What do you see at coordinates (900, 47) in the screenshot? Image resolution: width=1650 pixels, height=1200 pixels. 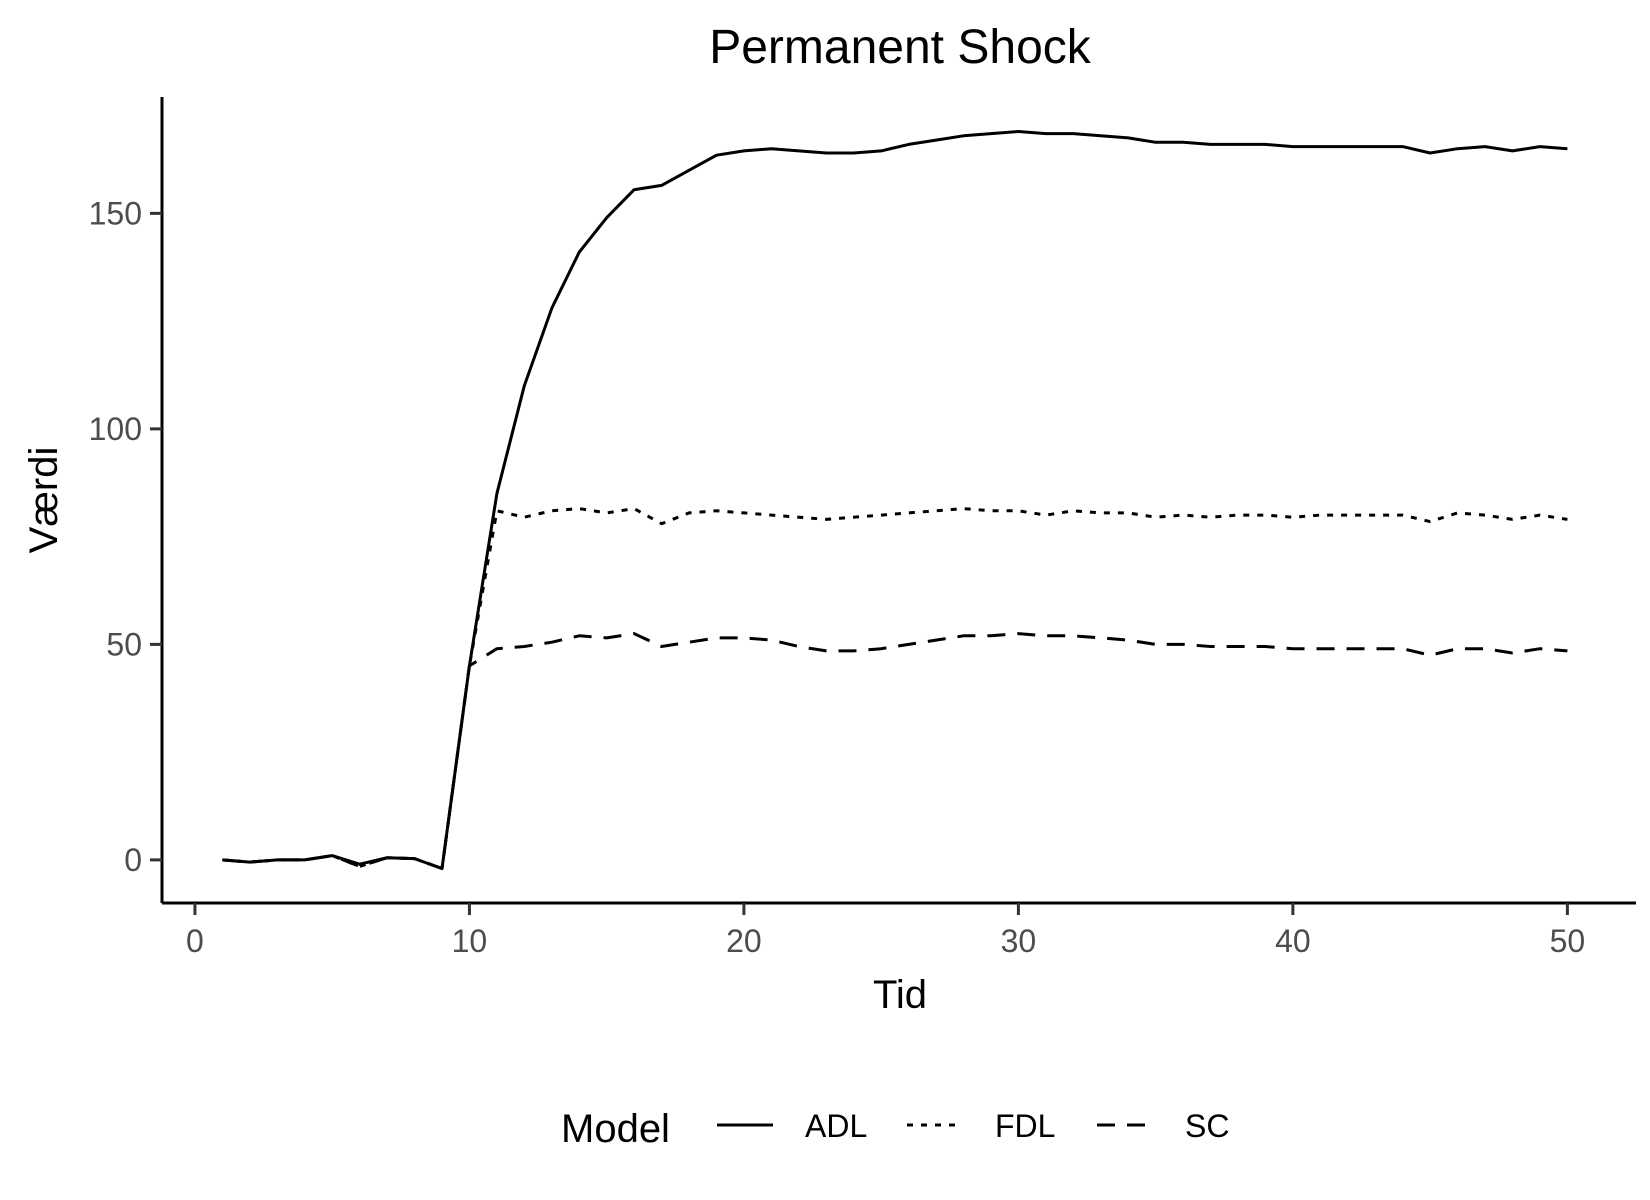 I see `chart-title: Permanent Shock` at bounding box center [900, 47].